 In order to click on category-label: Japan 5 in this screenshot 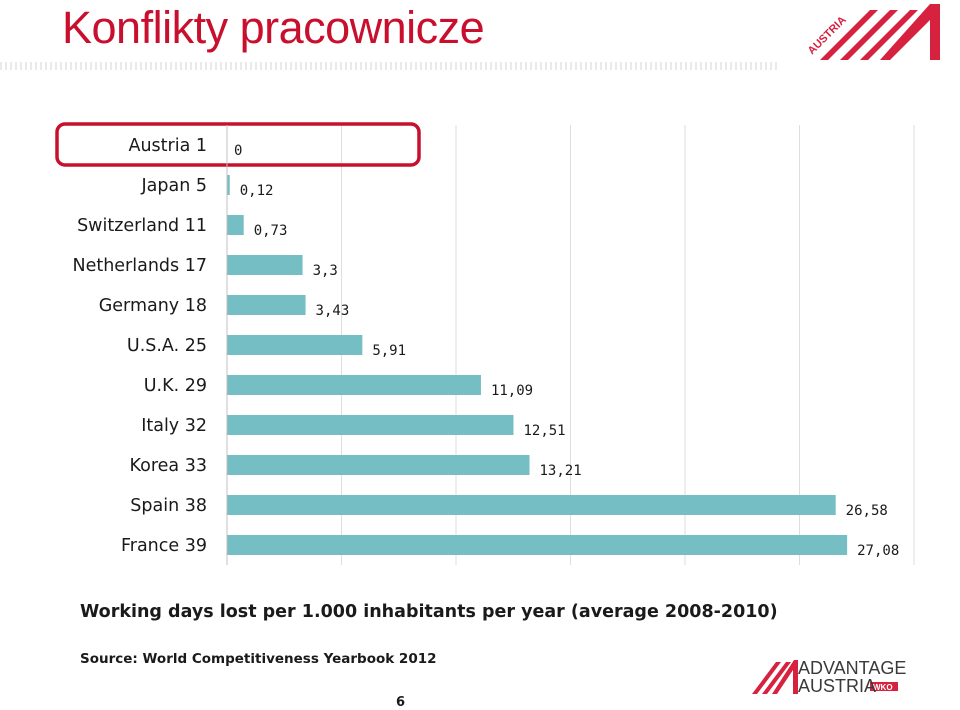, I will do `click(173, 186)`.